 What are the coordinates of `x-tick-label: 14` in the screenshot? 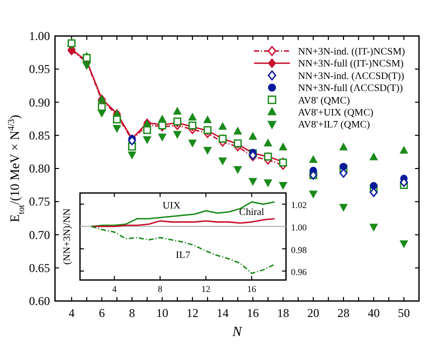 It's located at (222, 313).